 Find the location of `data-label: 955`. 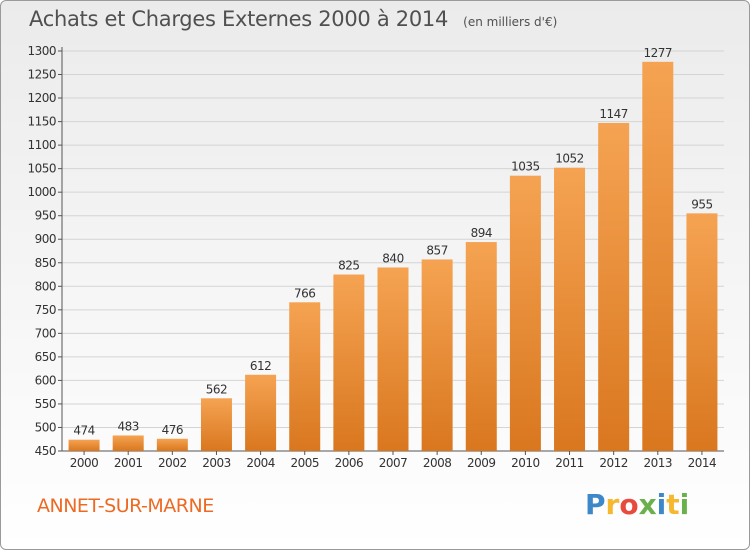

data-label: 955 is located at coordinates (701, 204).